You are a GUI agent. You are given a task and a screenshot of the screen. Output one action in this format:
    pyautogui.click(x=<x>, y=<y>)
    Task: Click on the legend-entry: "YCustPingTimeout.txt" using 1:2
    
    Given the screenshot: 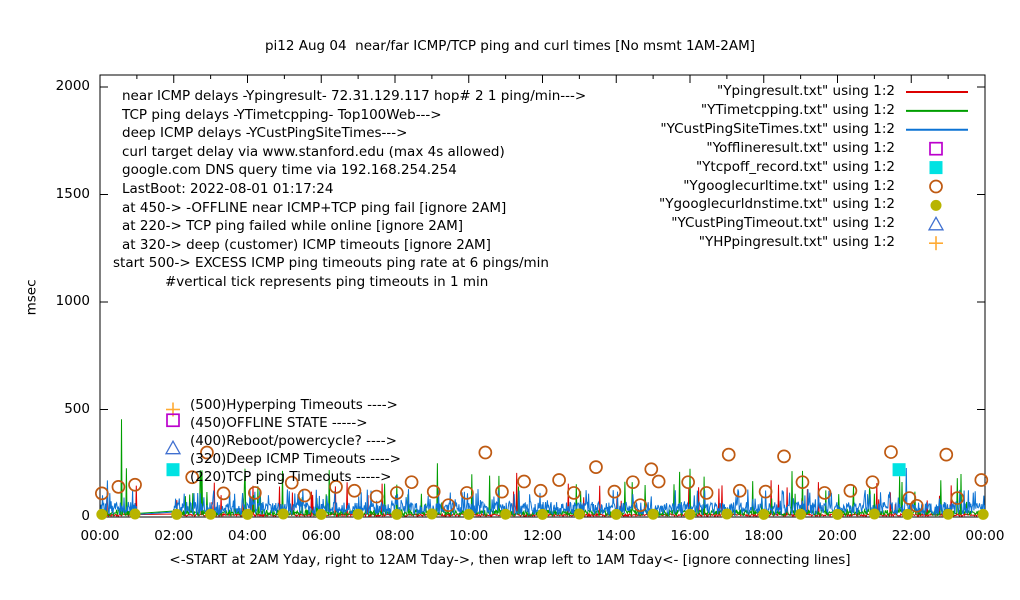 What is the action you would take?
    pyautogui.click(x=783, y=223)
    